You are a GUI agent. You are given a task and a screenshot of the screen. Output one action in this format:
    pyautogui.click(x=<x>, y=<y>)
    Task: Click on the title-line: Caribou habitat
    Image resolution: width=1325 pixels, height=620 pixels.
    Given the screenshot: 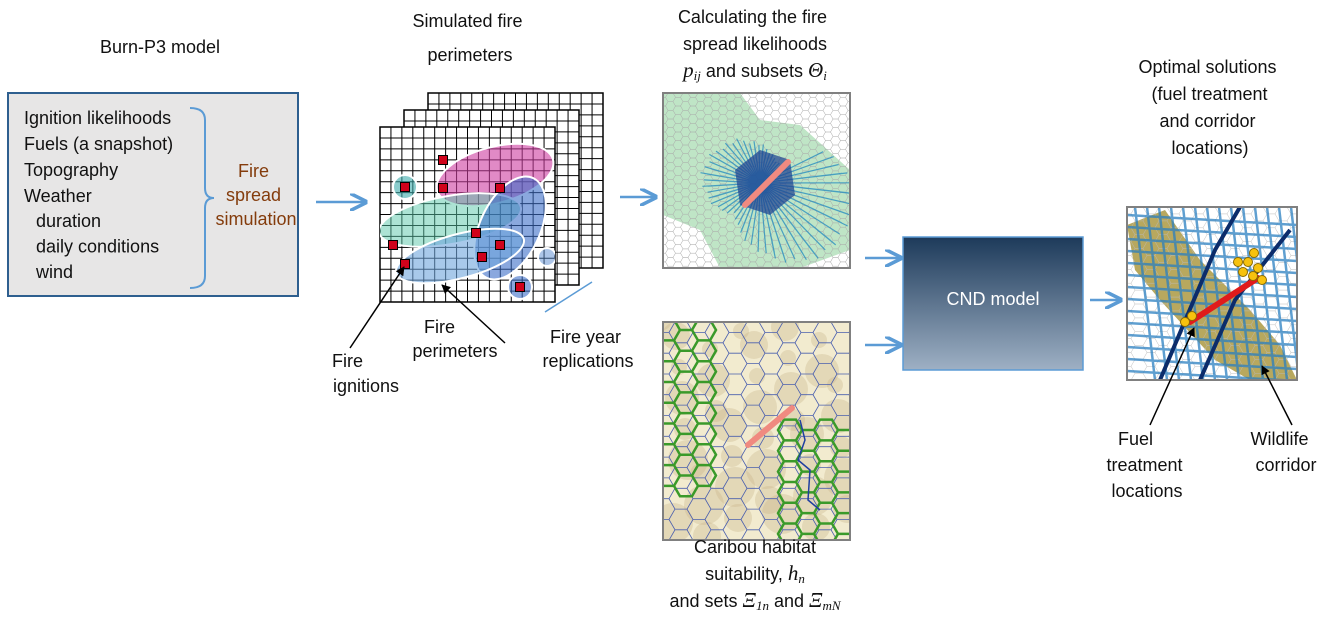 What is the action you would take?
    pyautogui.click(x=755, y=547)
    